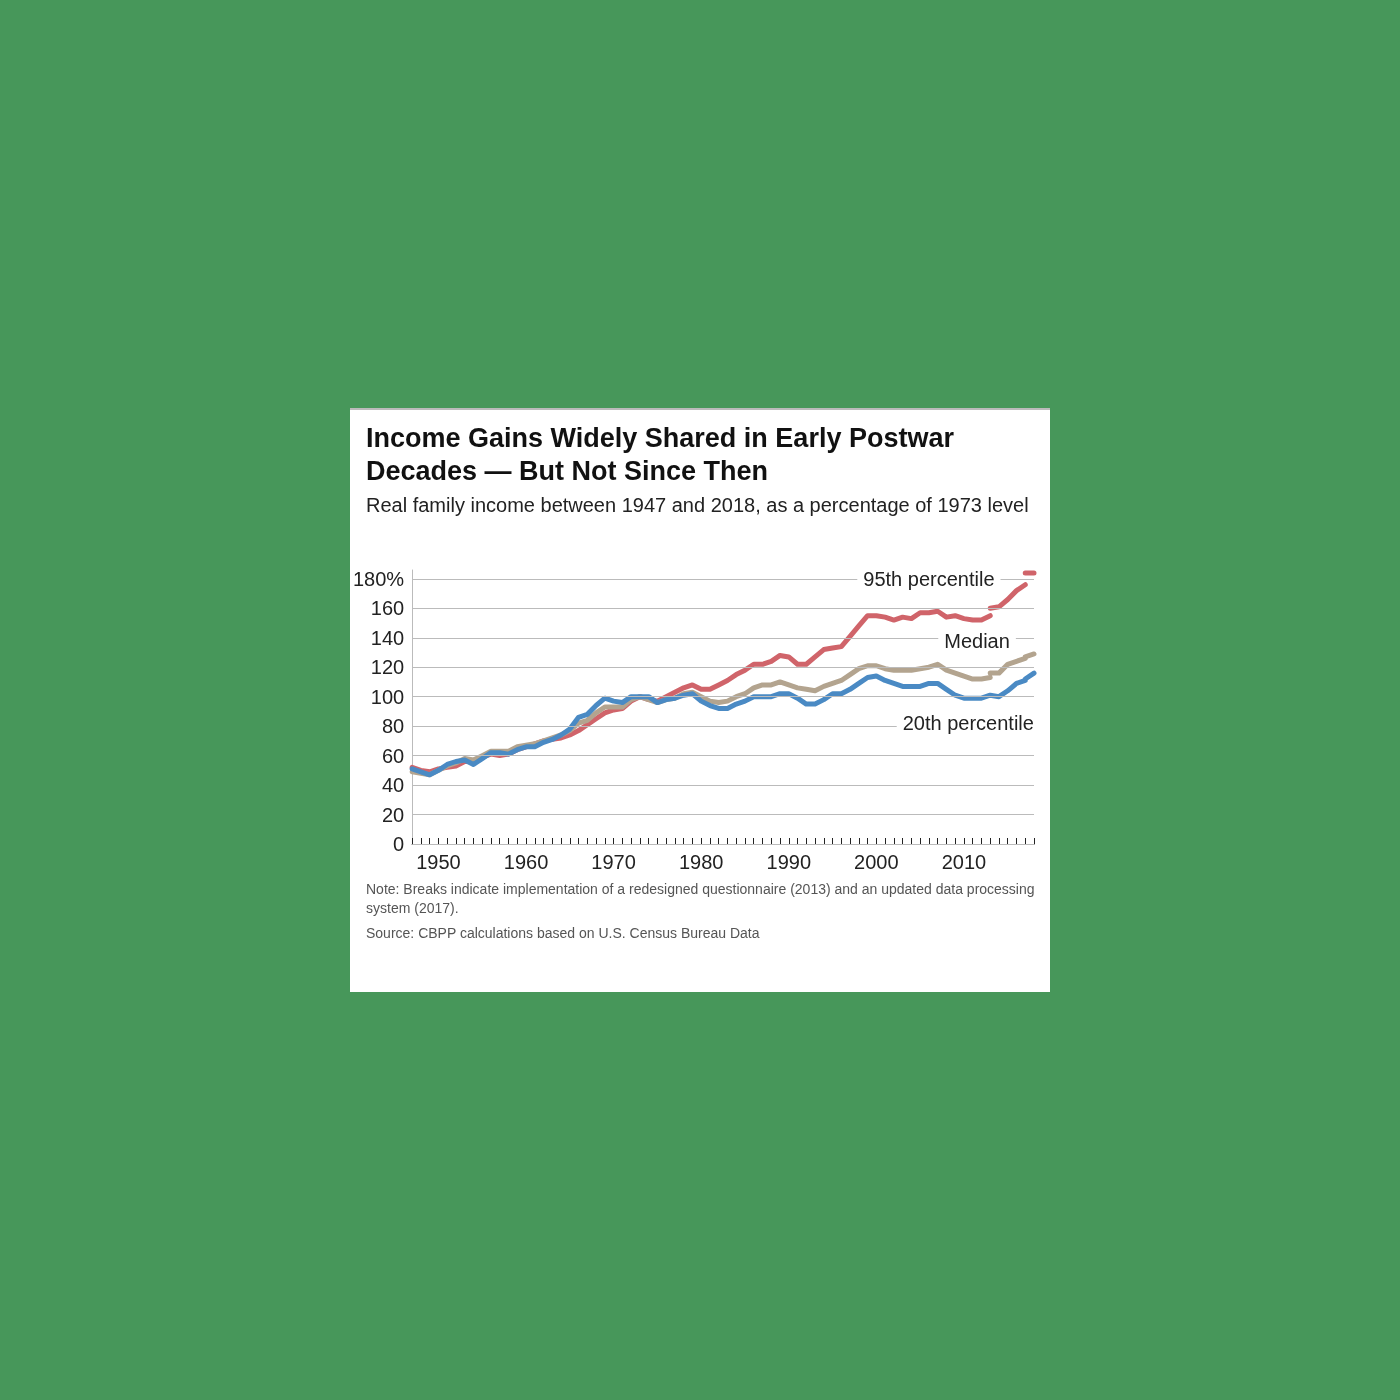  Describe the element at coordinates (929, 578) in the screenshot. I see `series-label: 95th percentile` at that location.